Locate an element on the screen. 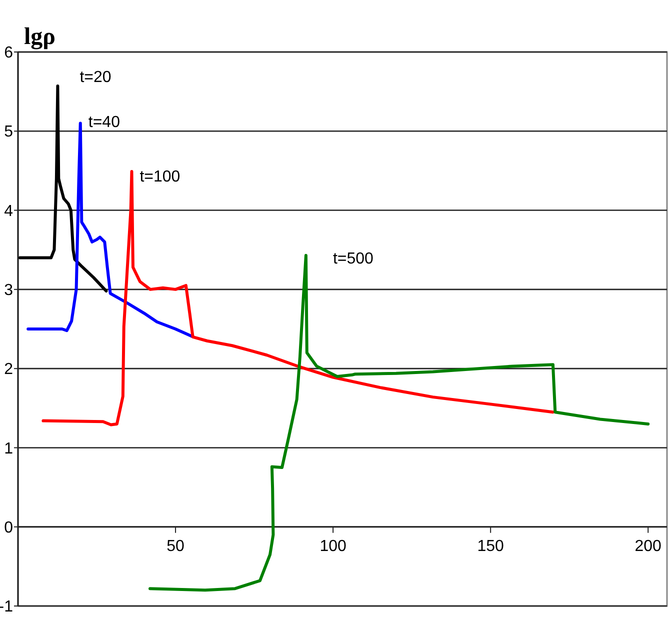 The width and height of the screenshot is (670, 623). x-tick-label: 150 is located at coordinates (490, 546).